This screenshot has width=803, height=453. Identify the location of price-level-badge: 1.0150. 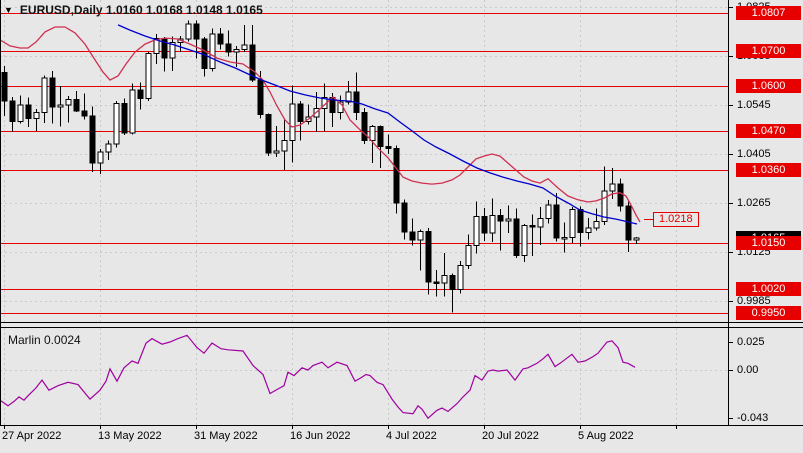
(768, 243).